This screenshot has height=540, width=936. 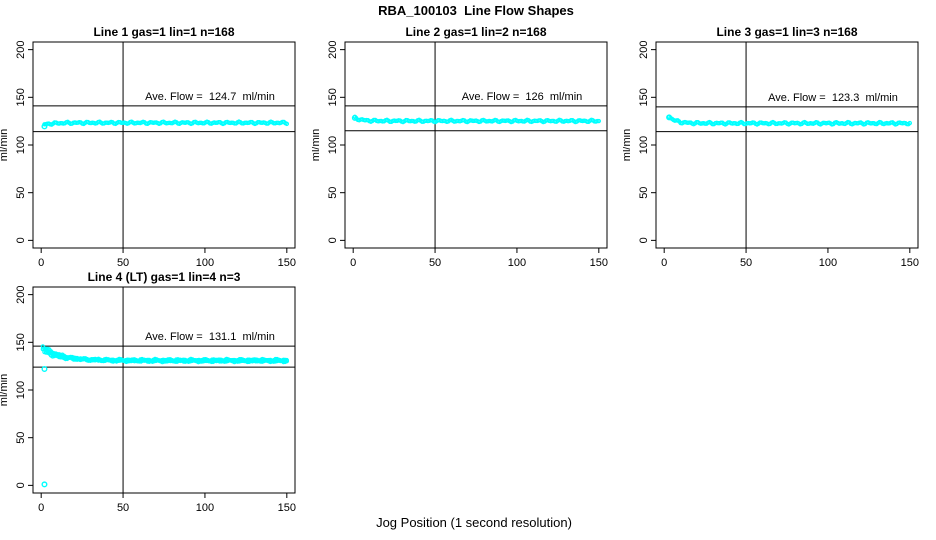 What do you see at coordinates (164, 277) in the screenshot?
I see `panel-4-title: Line 4 (LT) gas=1 lin=4 n=3` at bounding box center [164, 277].